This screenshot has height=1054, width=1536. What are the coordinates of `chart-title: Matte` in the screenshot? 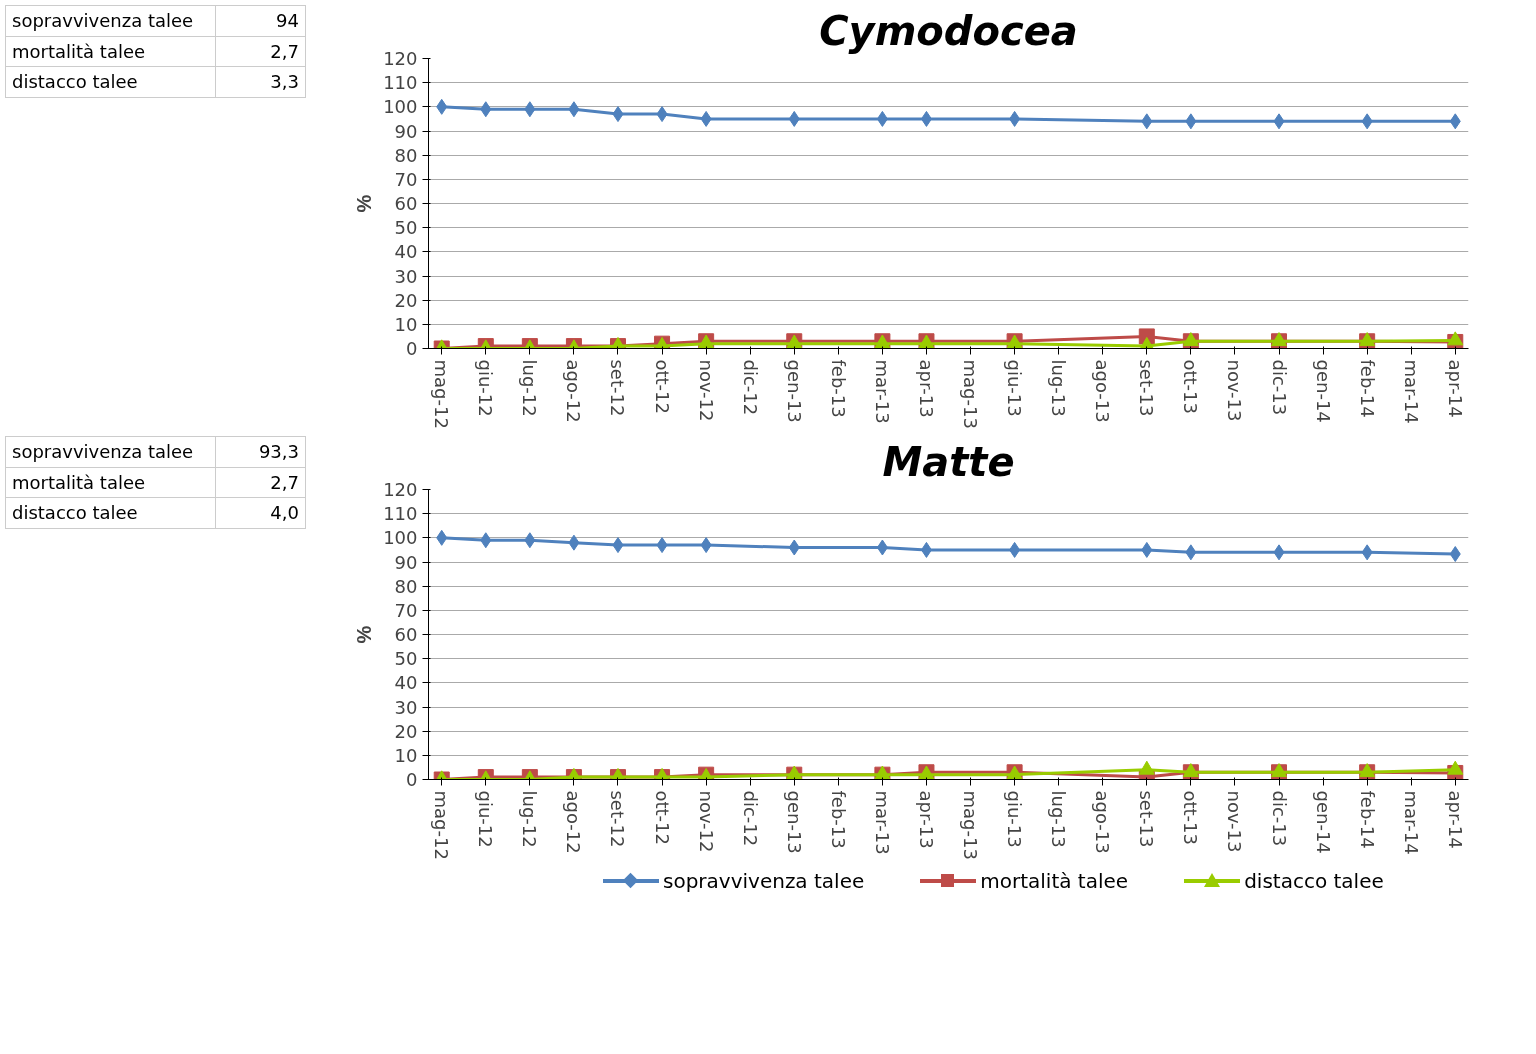 It's located at (948, 461).